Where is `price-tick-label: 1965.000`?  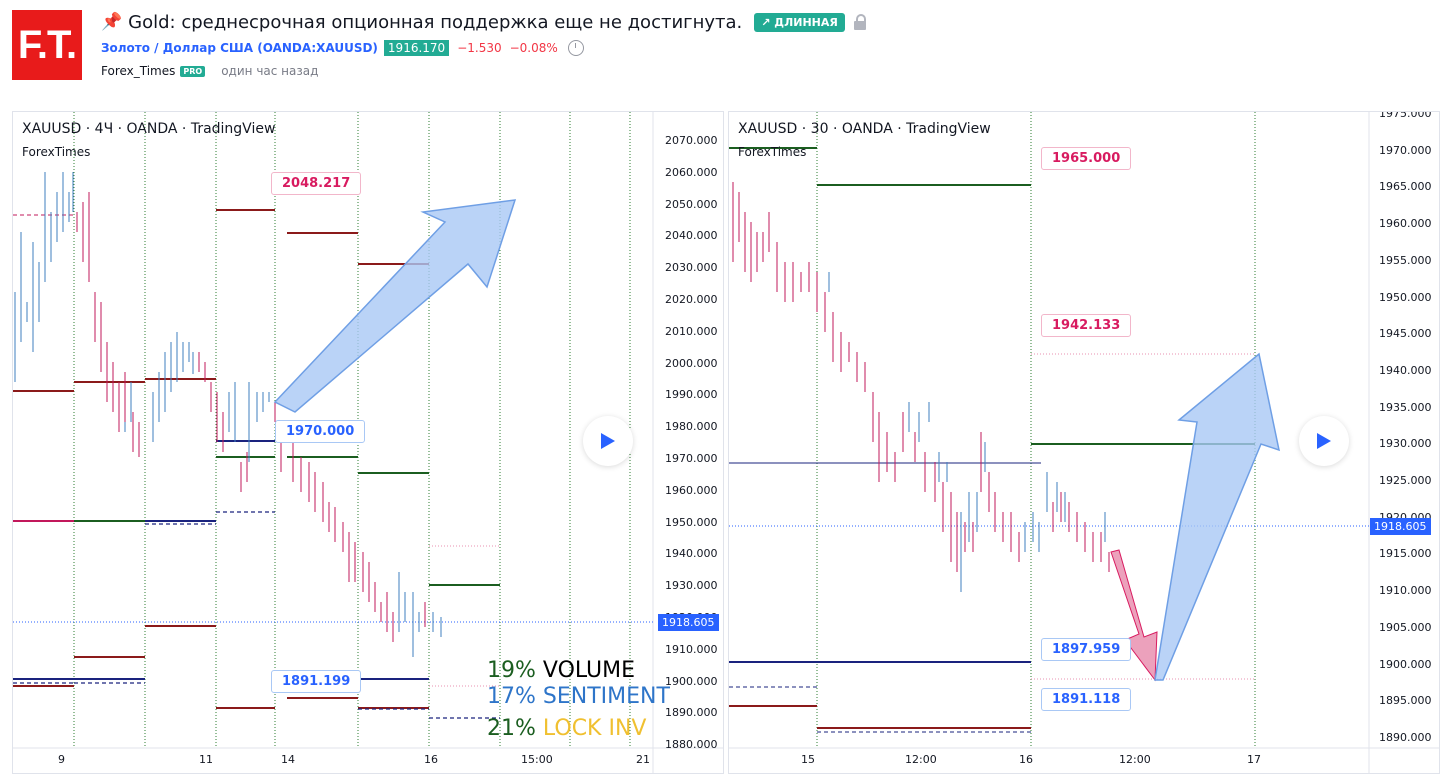 price-tick-label: 1965.000 is located at coordinates (1405, 187).